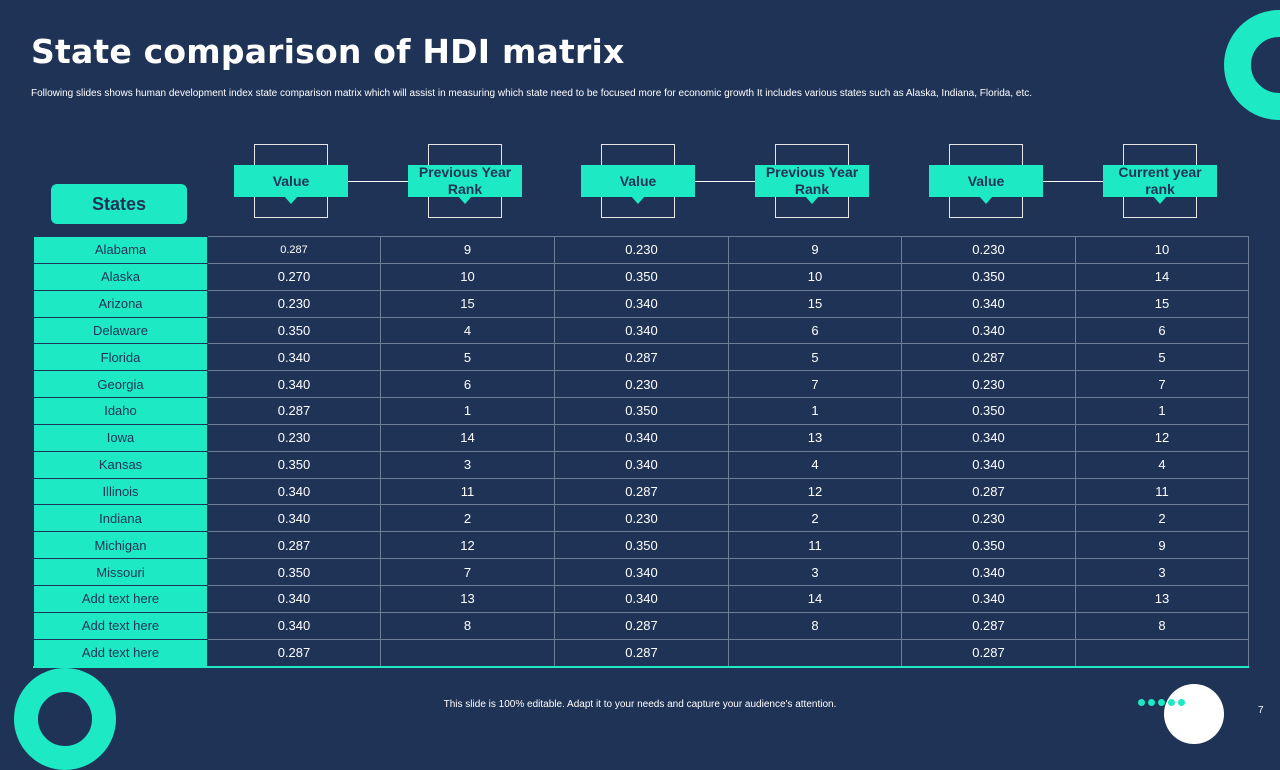  What do you see at coordinates (467, 303) in the screenshot?
I see `table-cell: 15` at bounding box center [467, 303].